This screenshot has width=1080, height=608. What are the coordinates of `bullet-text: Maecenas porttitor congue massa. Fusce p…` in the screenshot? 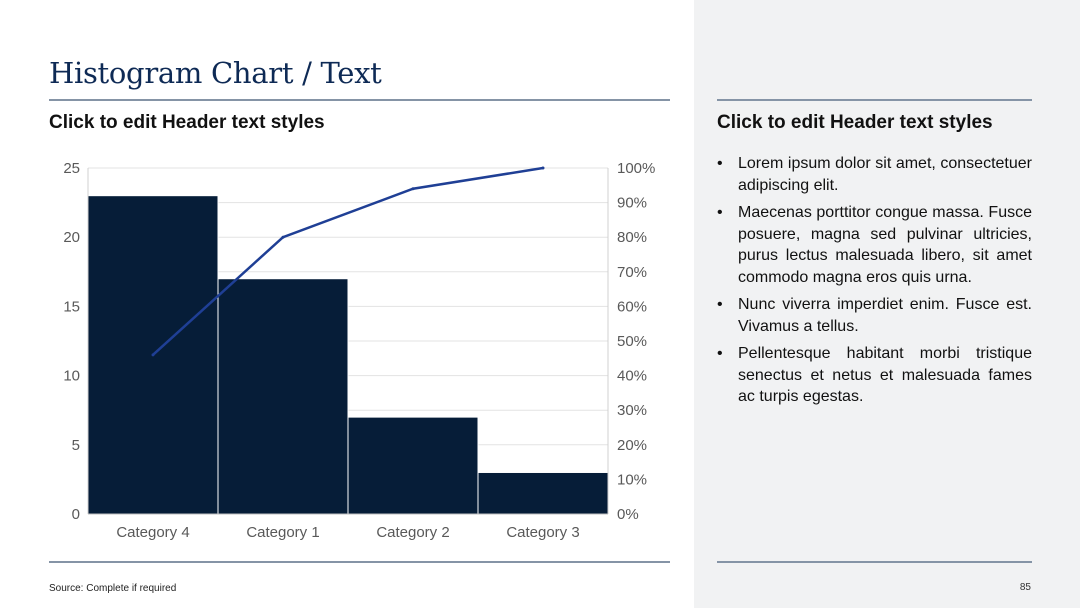 It's located at (885, 245).